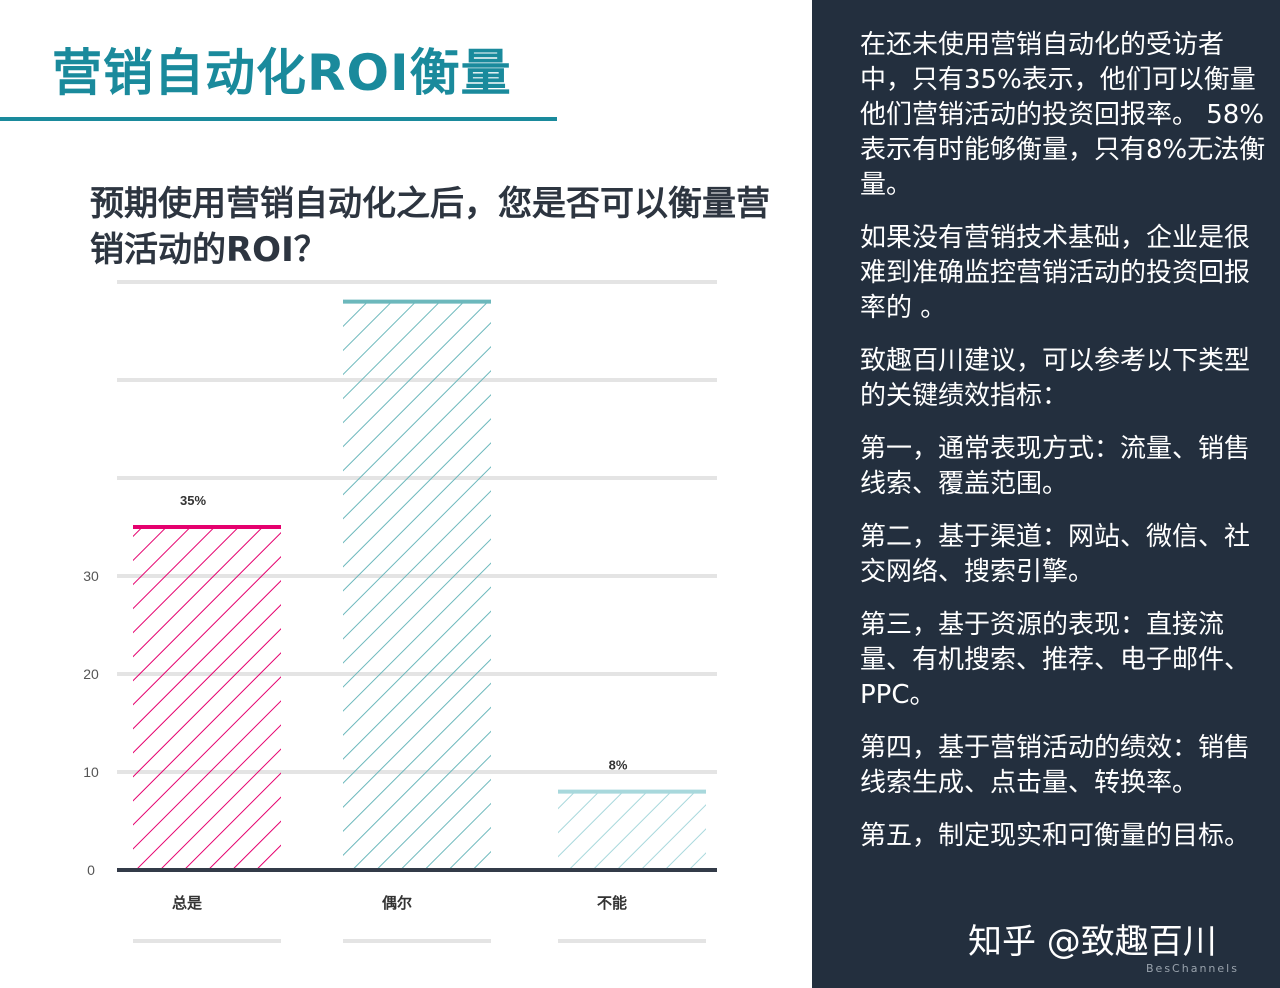  I want to click on data-label: 35%, so click(193, 500).